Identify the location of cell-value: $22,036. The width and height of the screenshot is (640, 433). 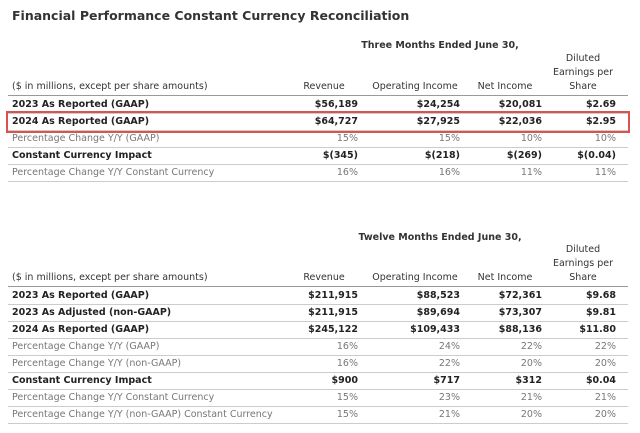
(520, 121).